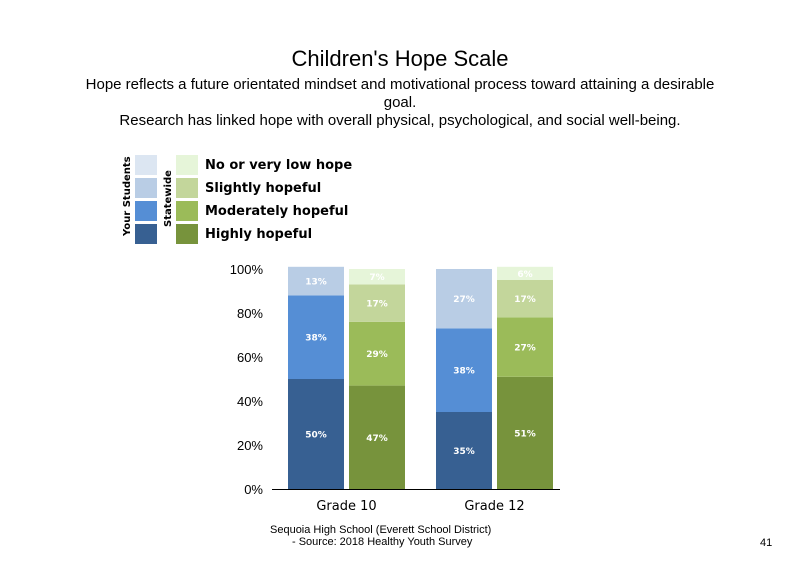  Describe the element at coordinates (279, 165) in the screenshot. I see `legend-label-none: No or very low hope` at that location.